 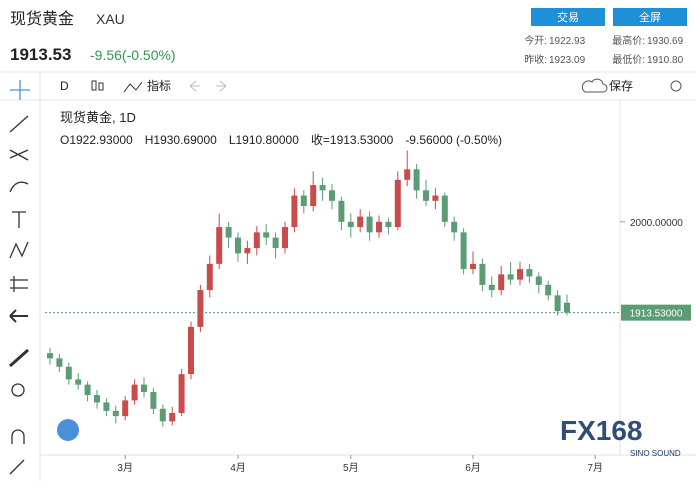 I want to click on y-tick-label: 2000.00000, so click(x=656, y=223).